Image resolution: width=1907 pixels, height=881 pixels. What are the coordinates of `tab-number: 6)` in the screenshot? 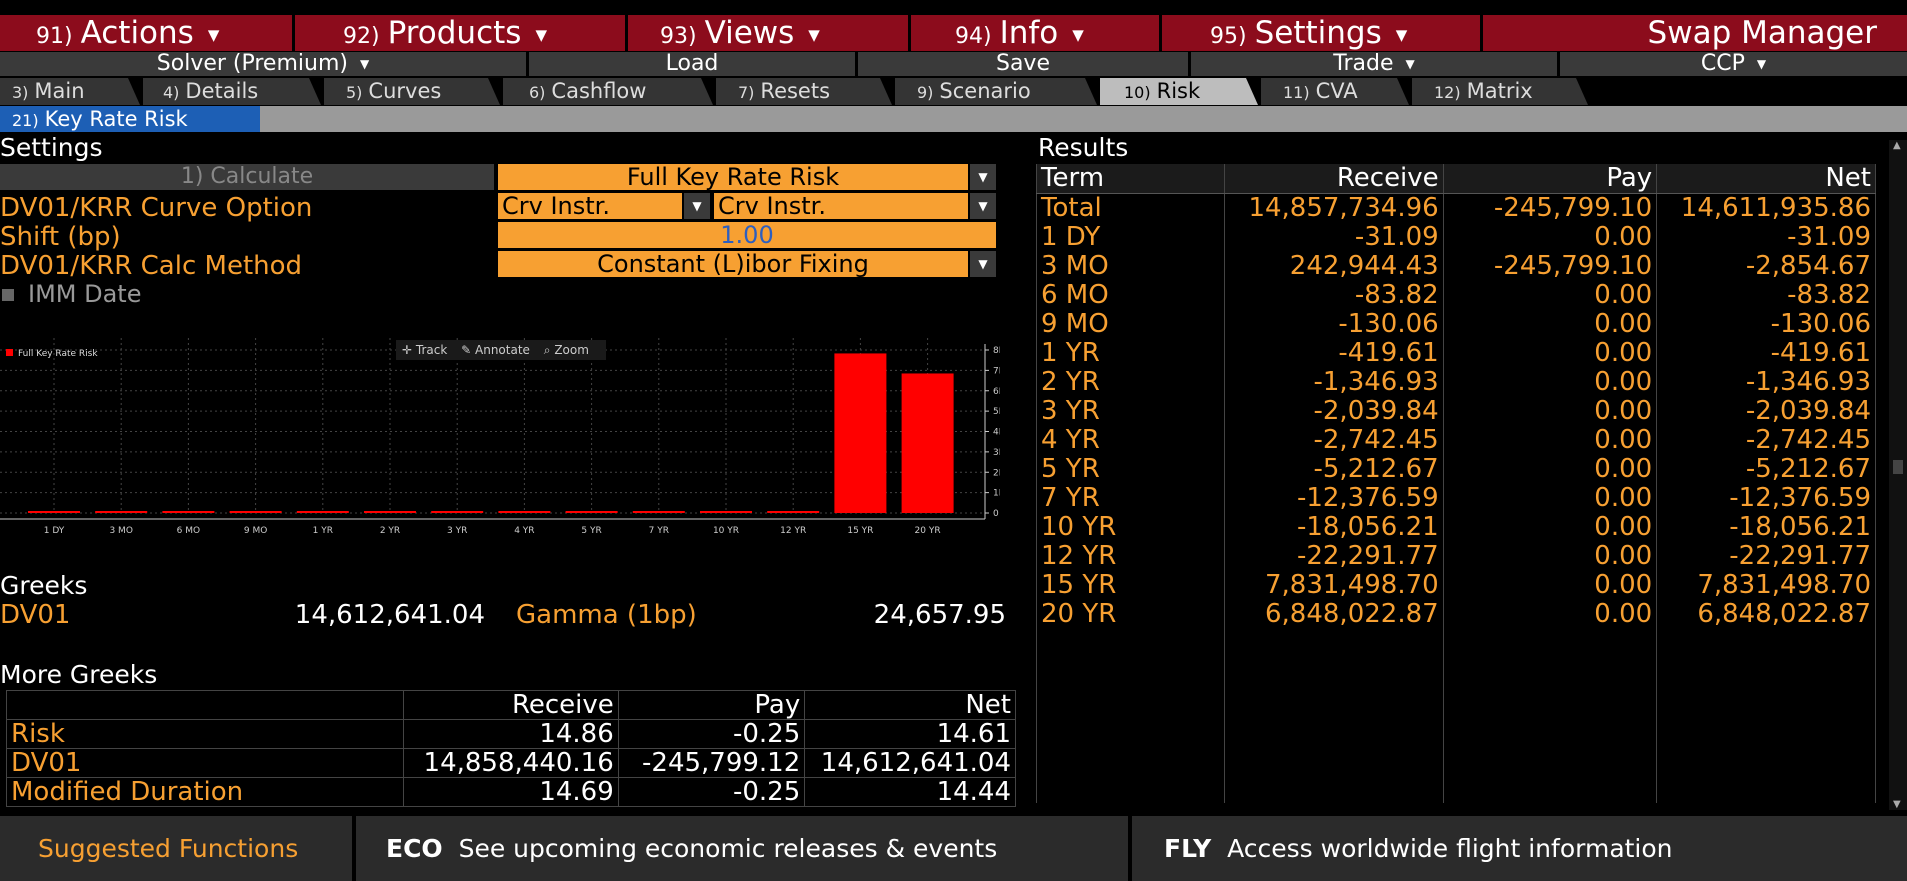 It's located at (537, 92).